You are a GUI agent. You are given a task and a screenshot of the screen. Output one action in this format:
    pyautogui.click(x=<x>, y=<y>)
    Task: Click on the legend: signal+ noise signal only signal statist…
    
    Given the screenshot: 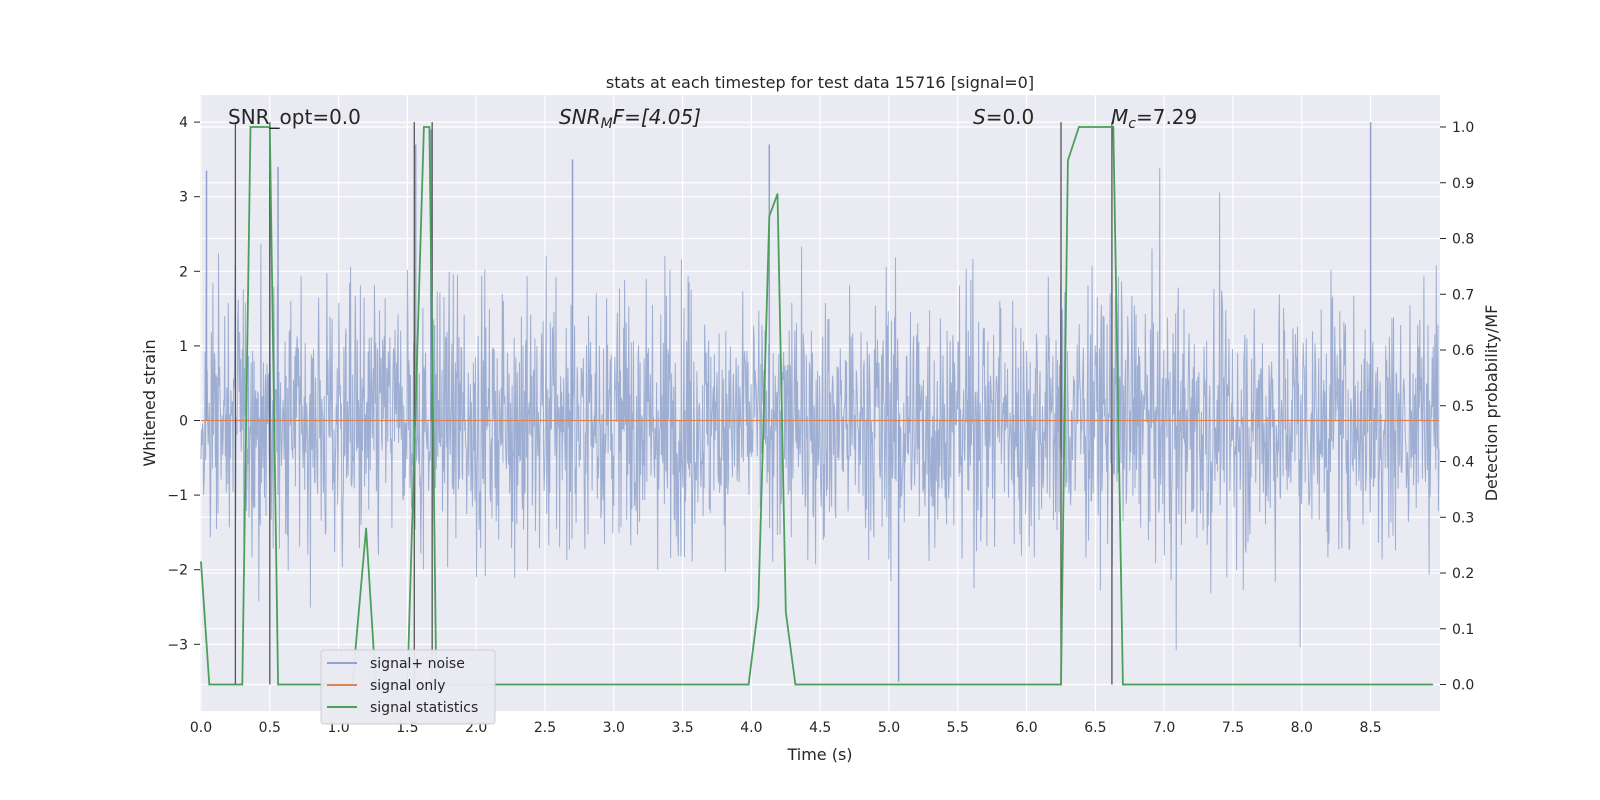 What is the action you would take?
    pyautogui.click(x=408, y=687)
    